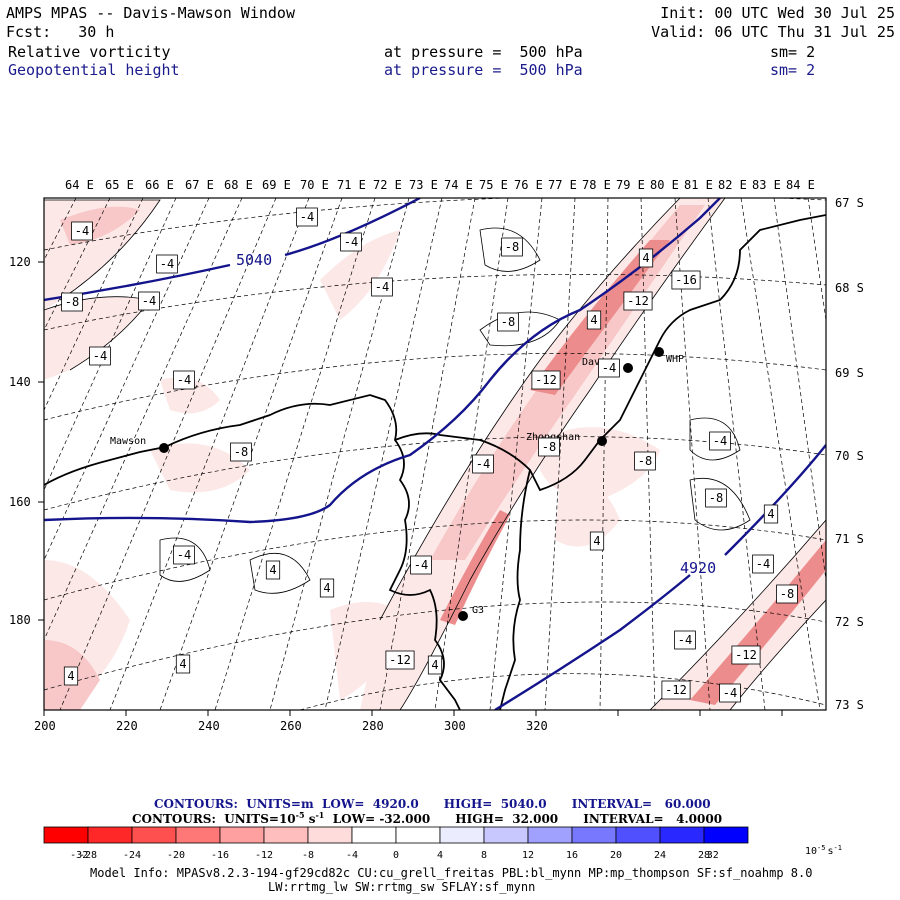 Image resolution: width=900 pixels, height=900 pixels. I want to click on y-tick-label: 160, so click(20, 502).